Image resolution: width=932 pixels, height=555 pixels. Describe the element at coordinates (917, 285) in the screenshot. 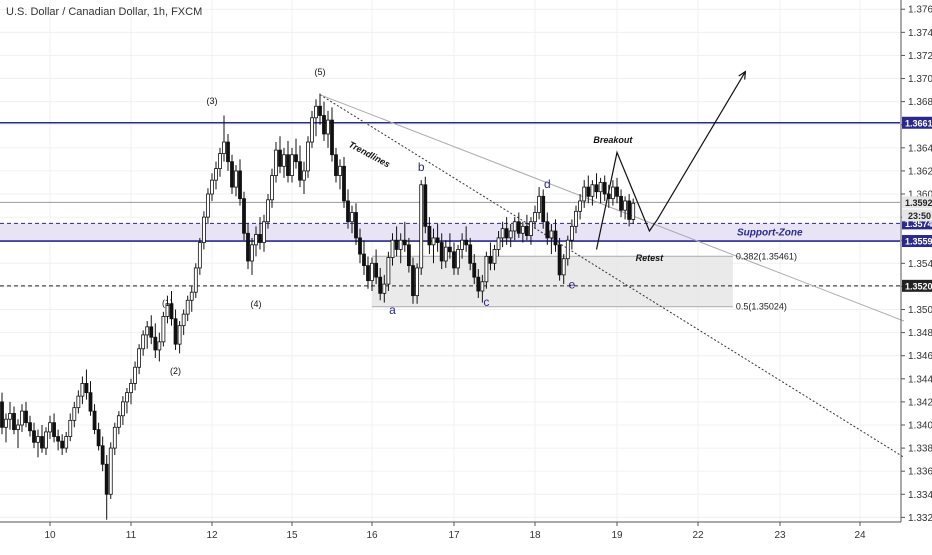

I see `price-level-badge` at that location.